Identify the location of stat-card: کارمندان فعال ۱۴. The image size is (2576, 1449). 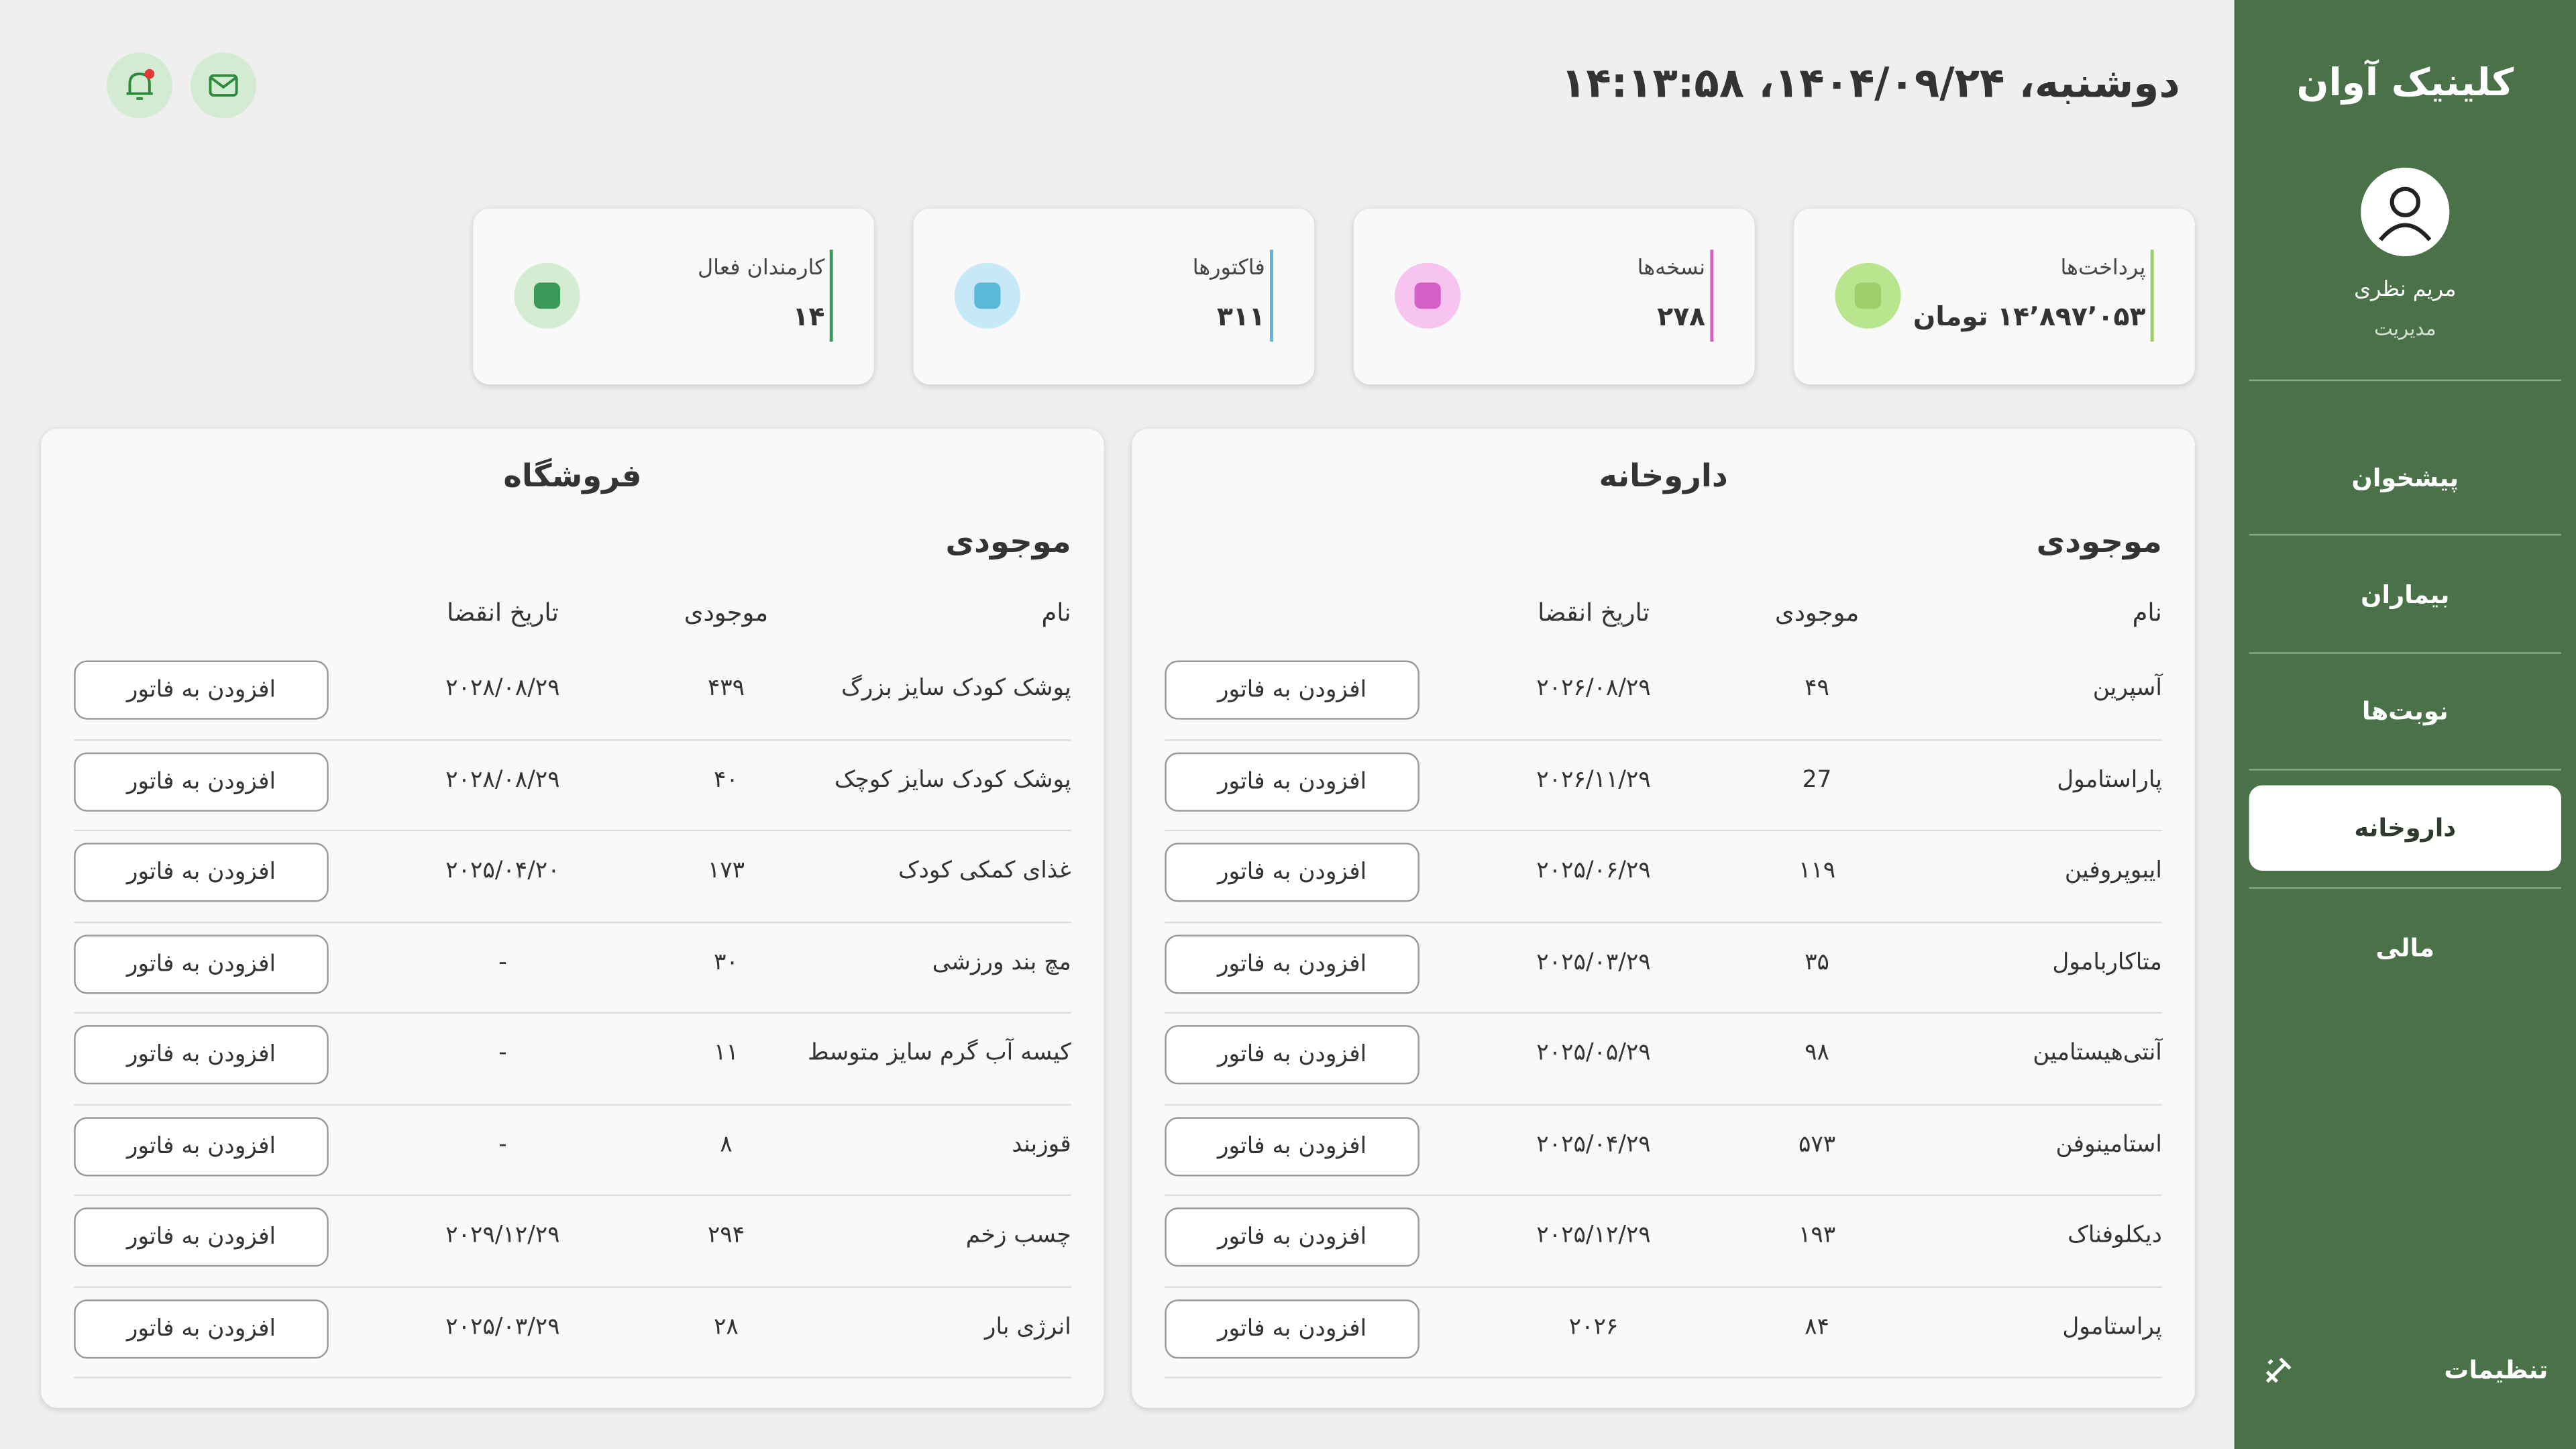
(673, 297).